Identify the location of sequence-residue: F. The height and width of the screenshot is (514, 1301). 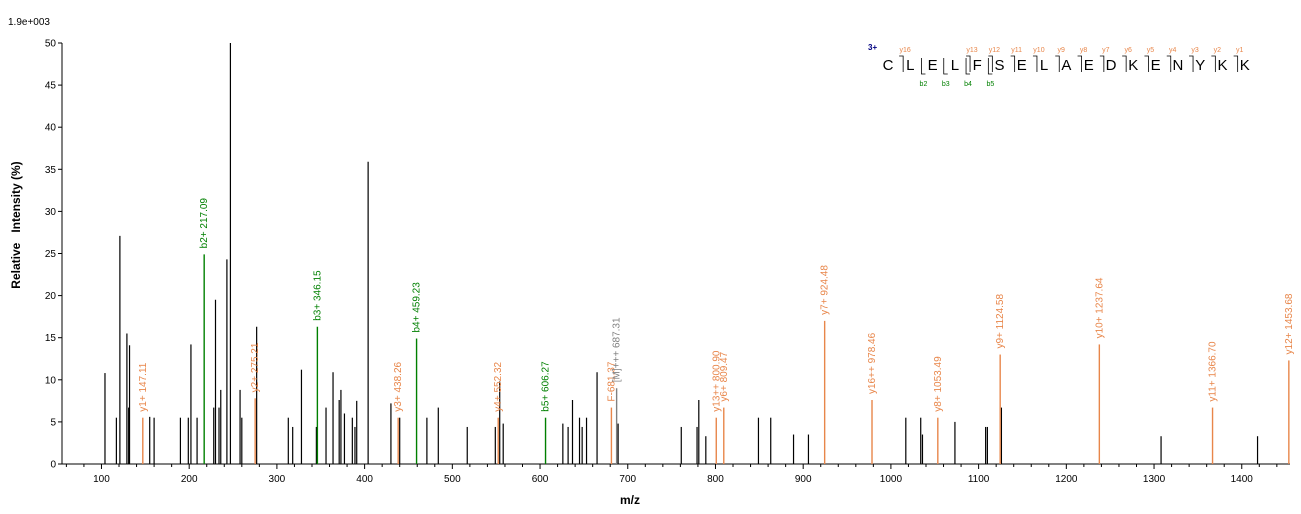
(977, 65).